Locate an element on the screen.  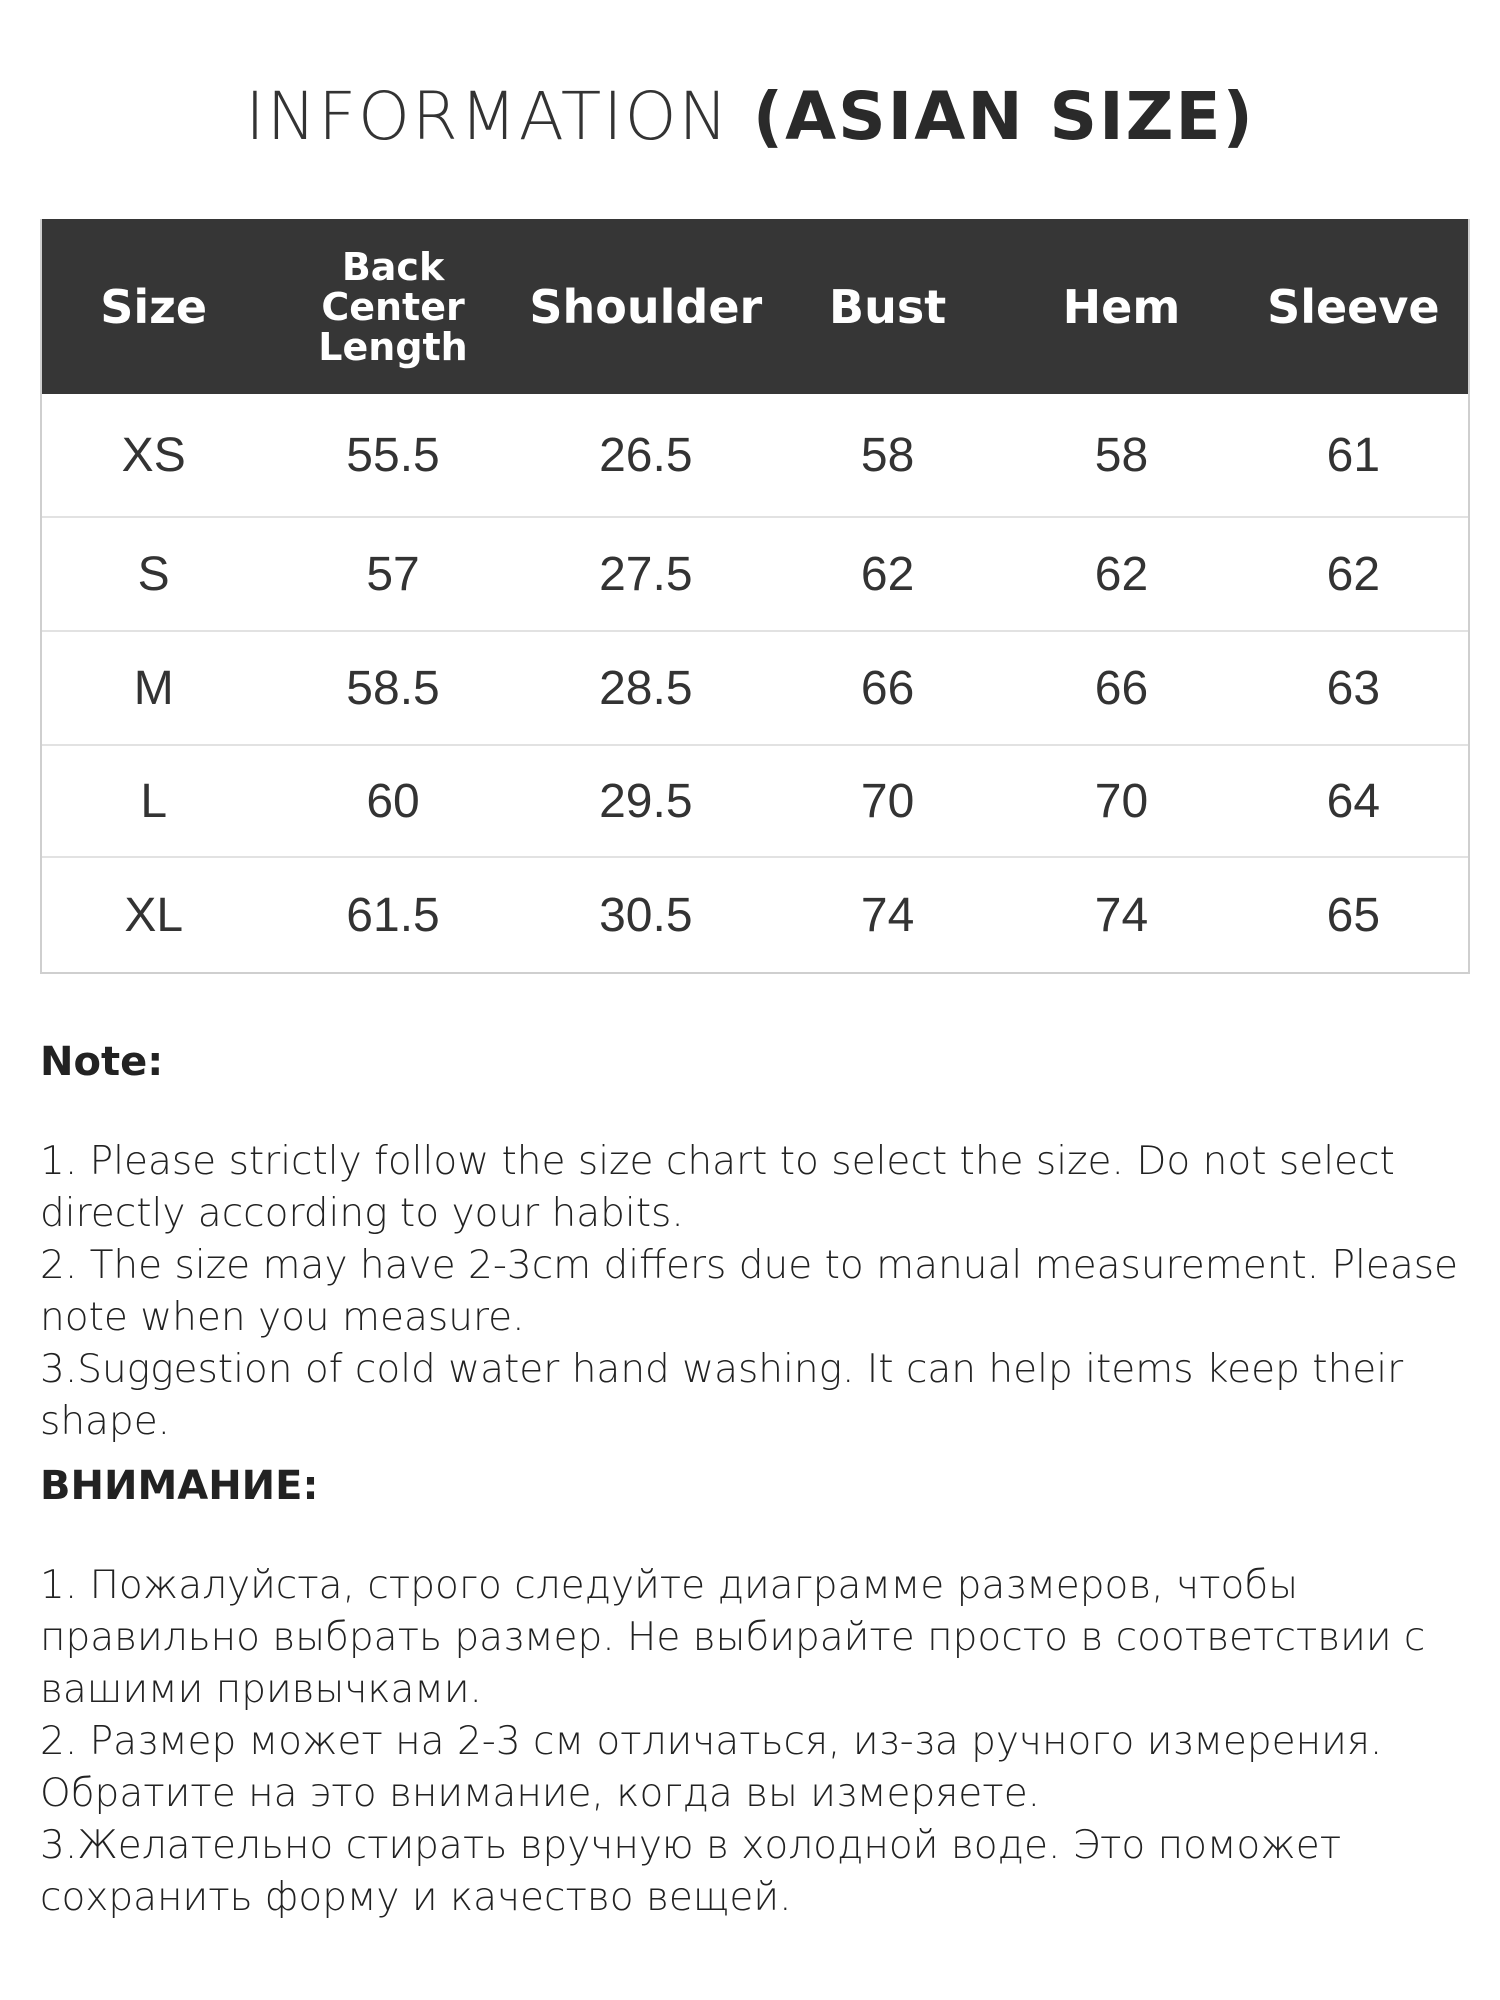
table-cell: S is located at coordinates (153, 574).